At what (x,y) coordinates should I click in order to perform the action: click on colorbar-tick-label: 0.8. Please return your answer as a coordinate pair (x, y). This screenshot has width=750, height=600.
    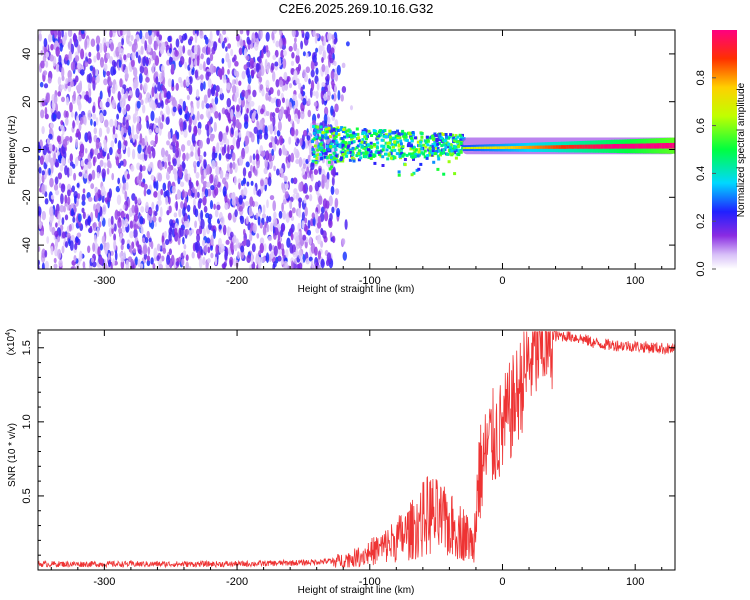
    Looking at the image, I should click on (701, 77).